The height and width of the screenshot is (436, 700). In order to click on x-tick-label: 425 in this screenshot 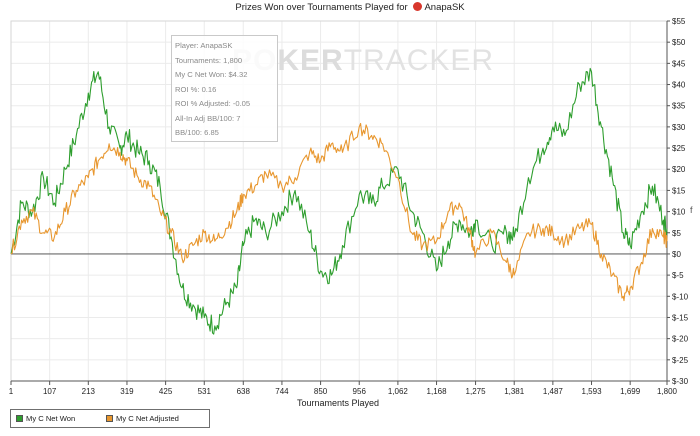, I will do `click(166, 391)`.